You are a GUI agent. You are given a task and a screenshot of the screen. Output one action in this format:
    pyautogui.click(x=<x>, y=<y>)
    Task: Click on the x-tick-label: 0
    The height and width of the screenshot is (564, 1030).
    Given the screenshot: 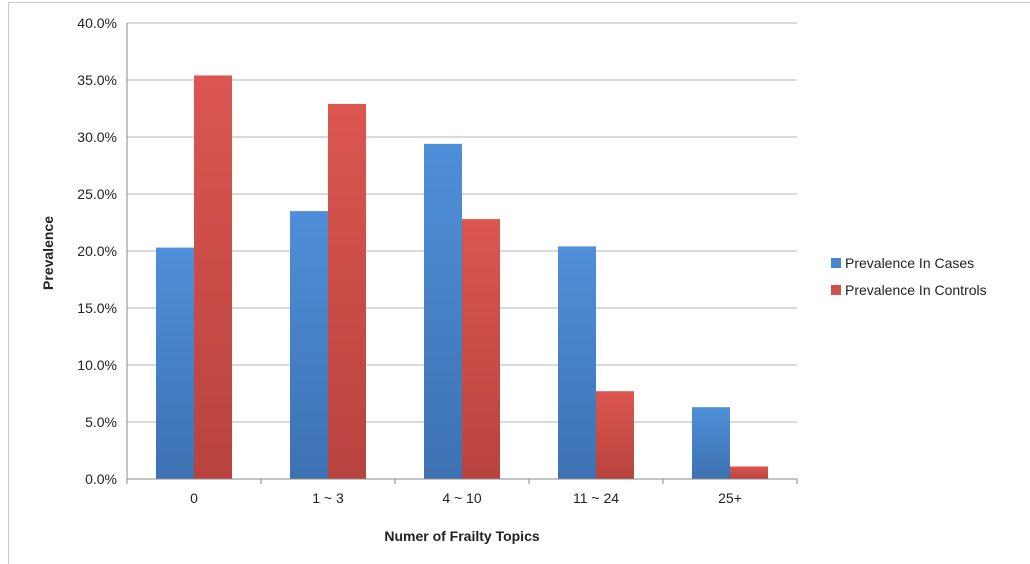 What is the action you would take?
    pyautogui.click(x=194, y=498)
    